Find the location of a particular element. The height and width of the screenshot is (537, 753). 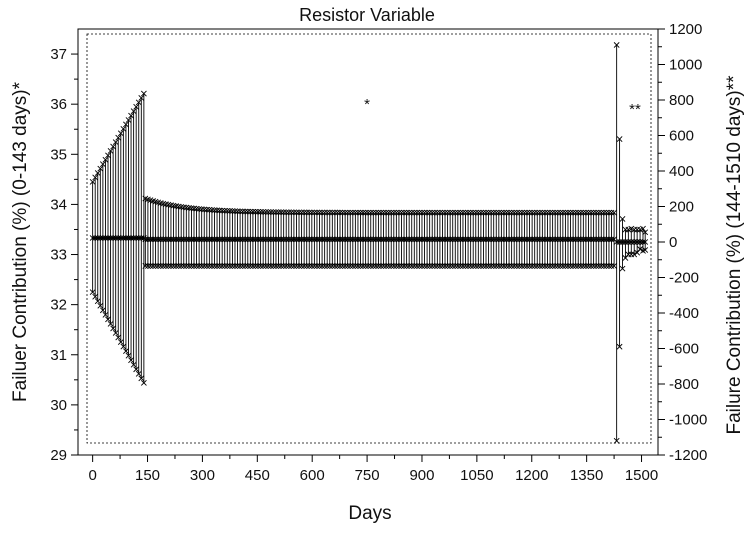

y-left-tick-label: 31 is located at coordinates (58, 355).